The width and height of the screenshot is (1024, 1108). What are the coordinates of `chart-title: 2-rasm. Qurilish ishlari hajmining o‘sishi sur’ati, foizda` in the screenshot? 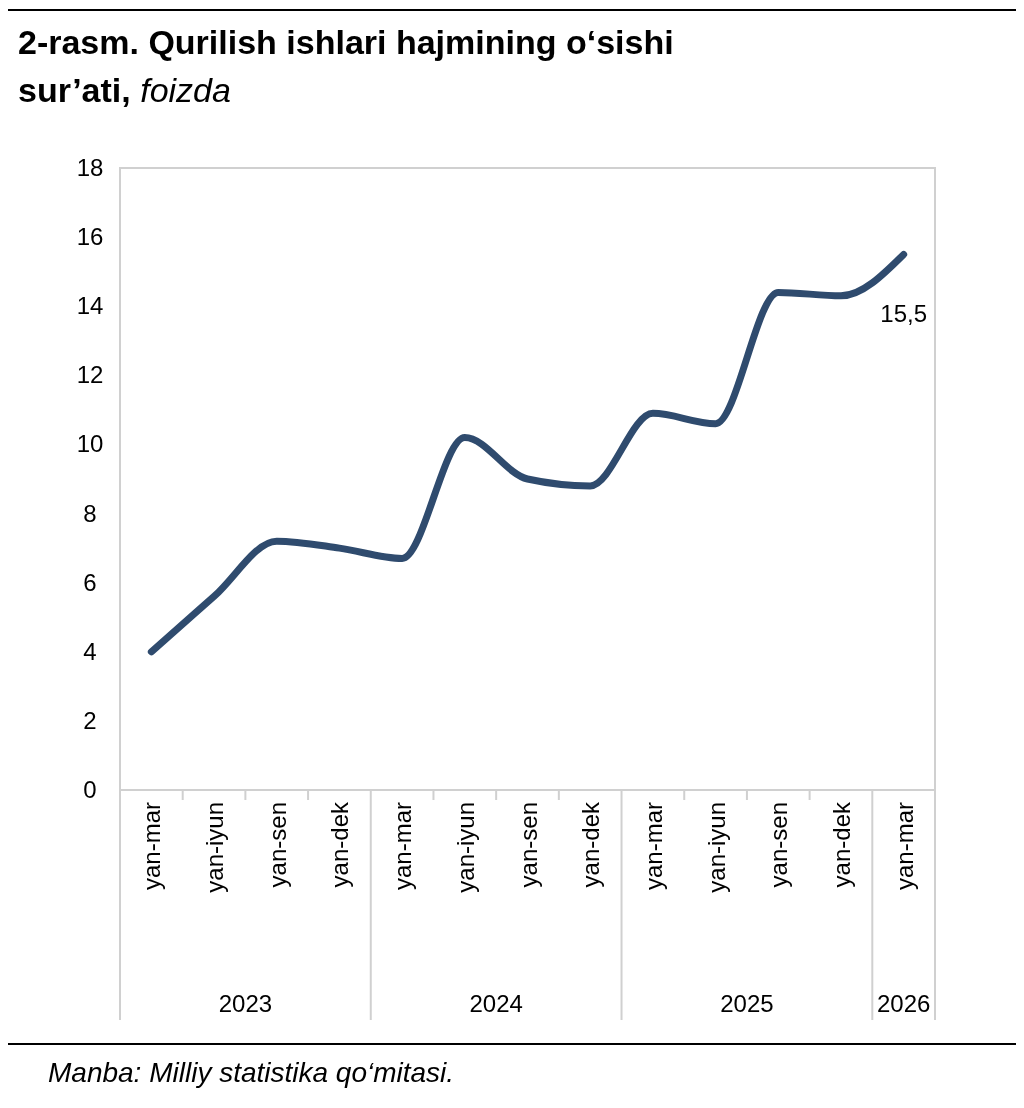 It's located at (346, 66).